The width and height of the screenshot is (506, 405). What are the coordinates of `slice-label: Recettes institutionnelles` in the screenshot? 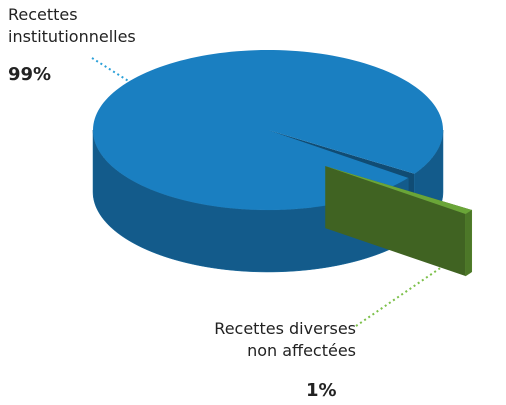 It's located at (72, 25).